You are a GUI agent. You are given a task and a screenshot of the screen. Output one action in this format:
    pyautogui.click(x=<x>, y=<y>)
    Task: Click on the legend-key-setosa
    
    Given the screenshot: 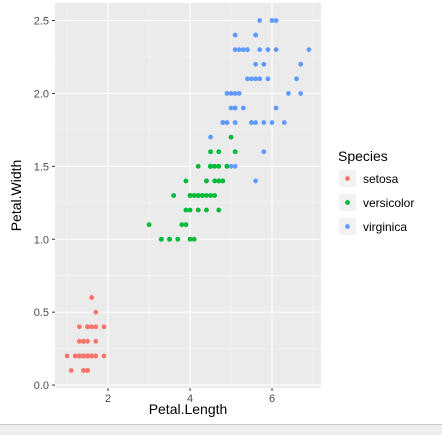 What is the action you would take?
    pyautogui.click(x=347, y=178)
    